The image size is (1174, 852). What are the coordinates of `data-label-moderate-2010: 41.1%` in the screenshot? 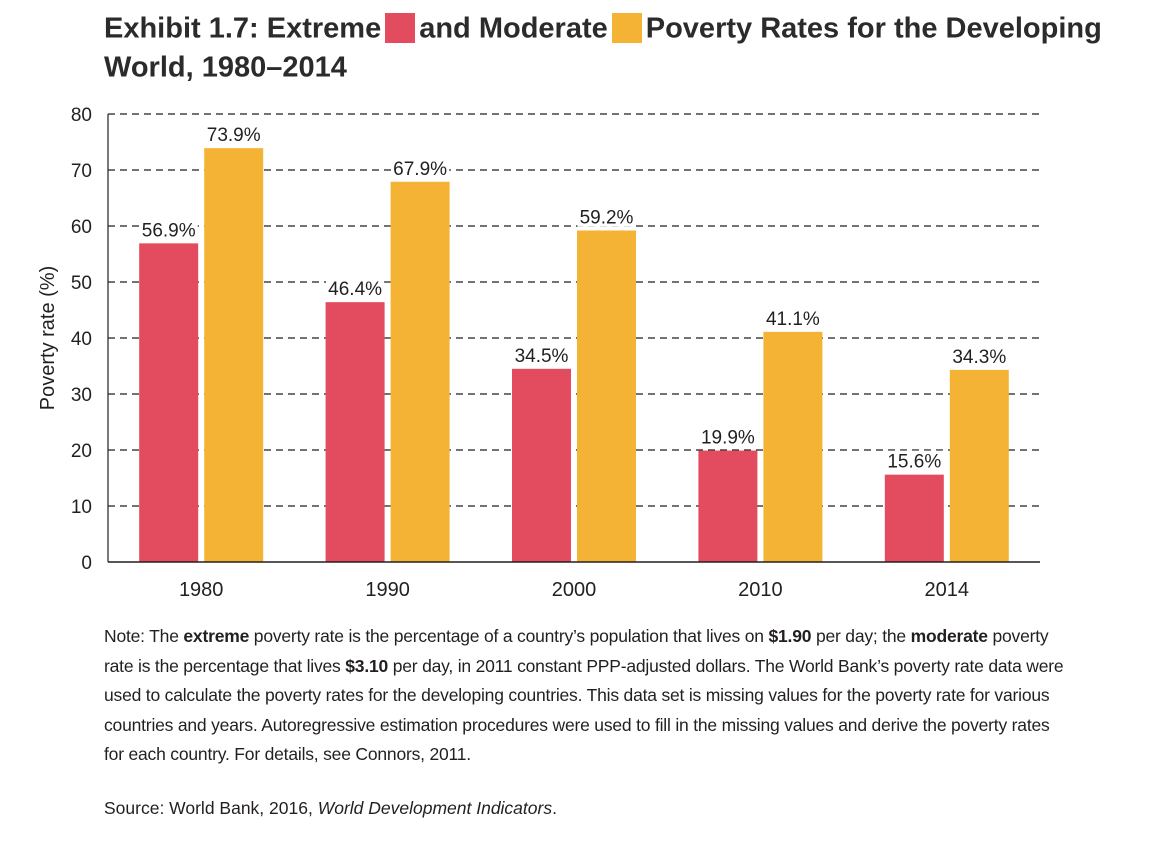 It's located at (793, 319).